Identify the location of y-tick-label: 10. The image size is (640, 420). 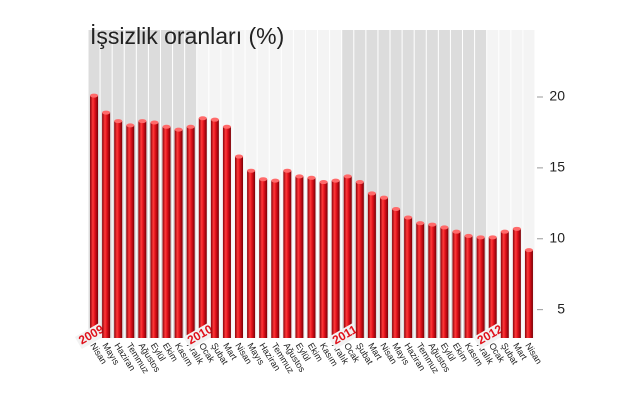
(557, 237).